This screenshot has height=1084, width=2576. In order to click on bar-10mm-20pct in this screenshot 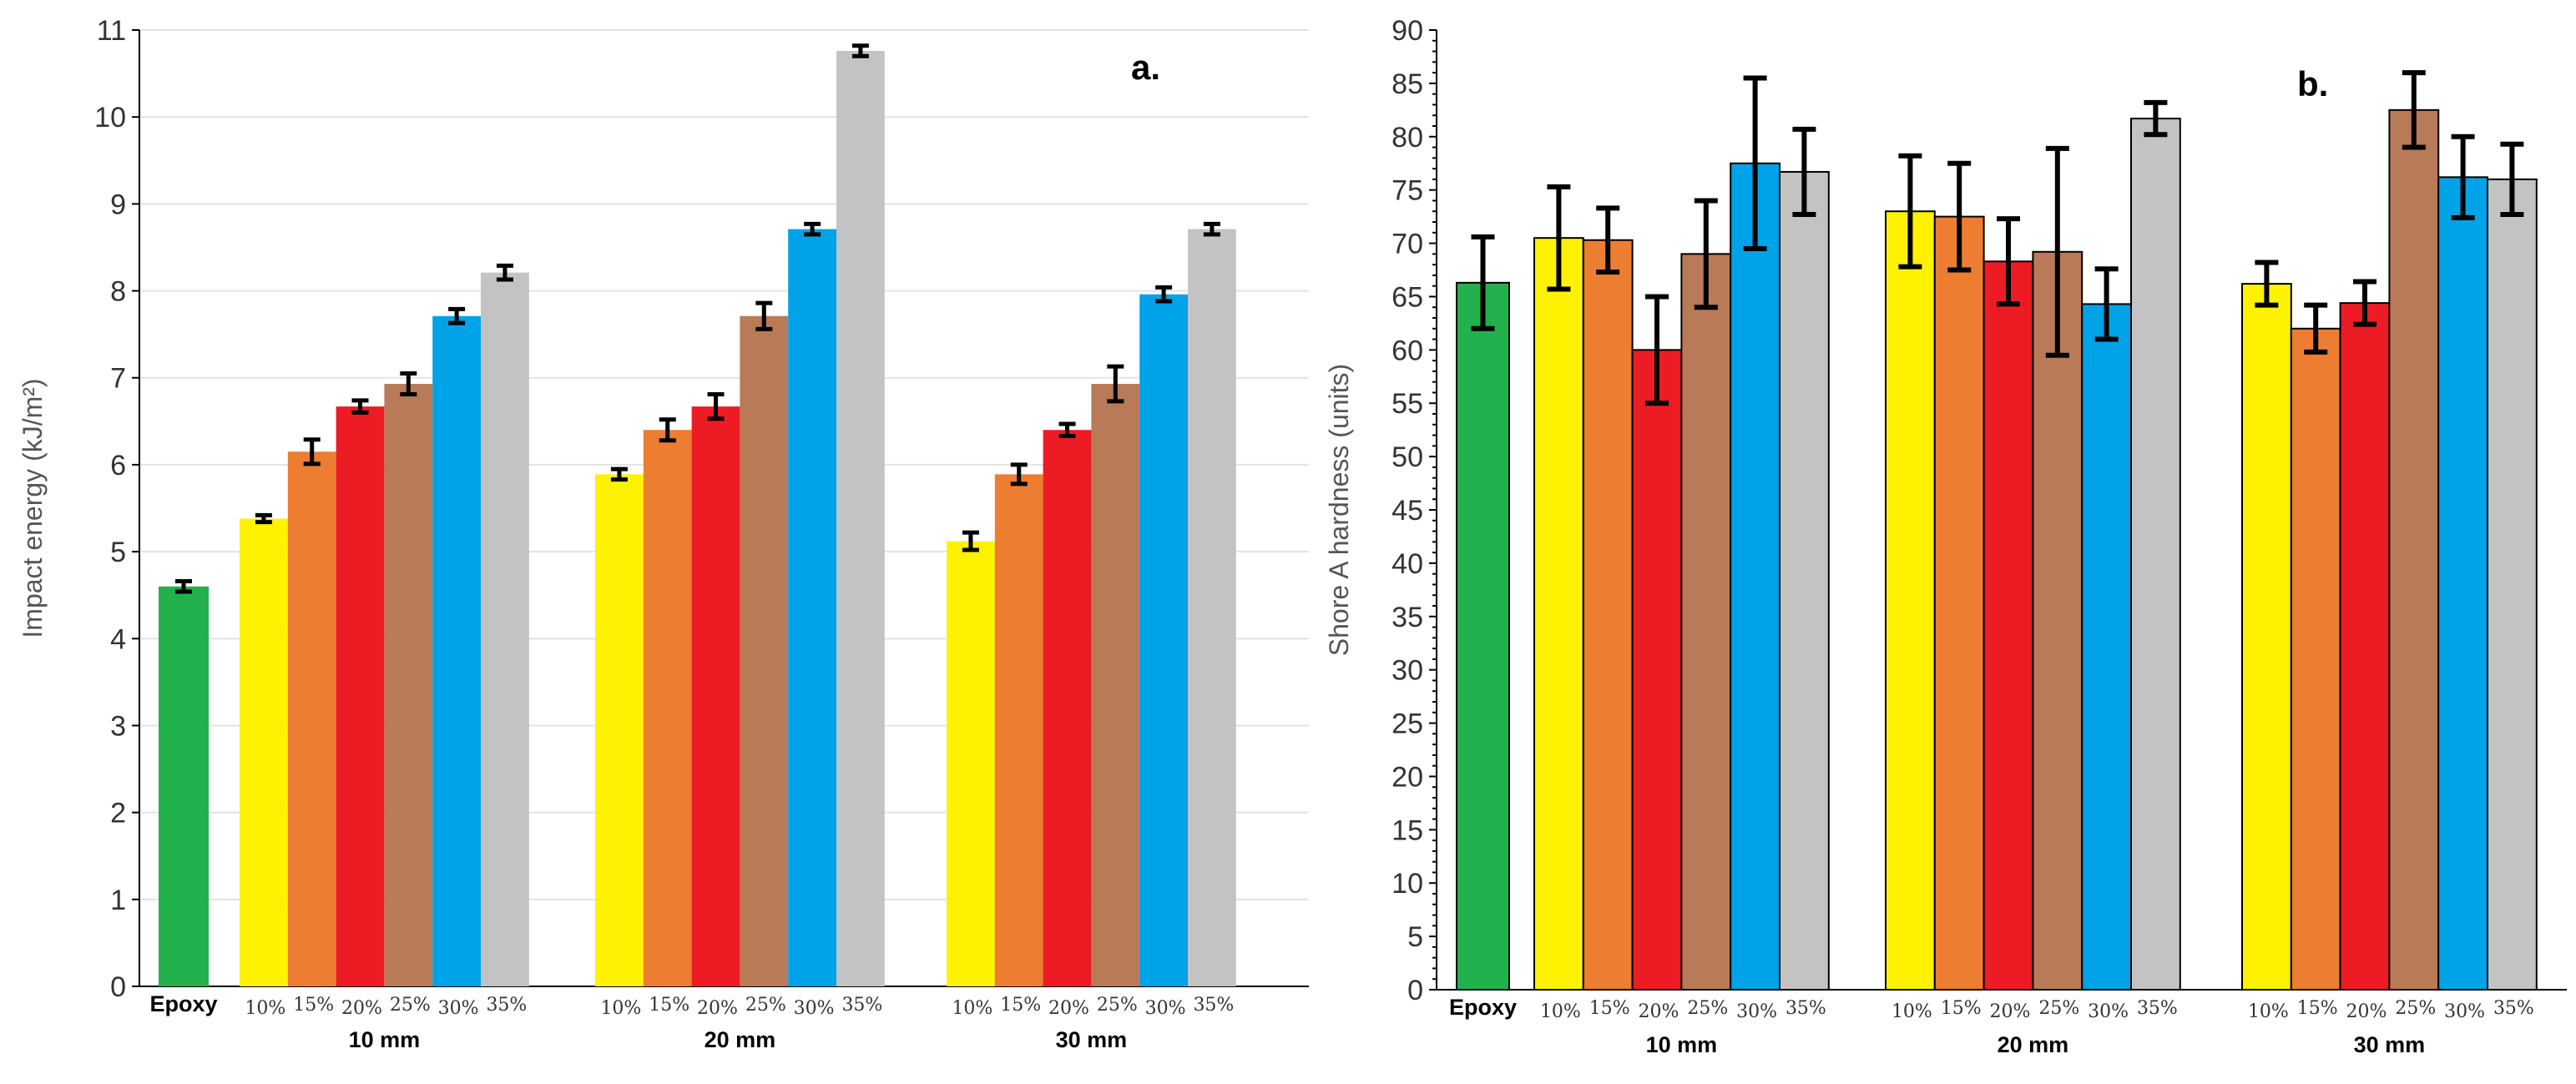, I will do `click(360, 696)`.